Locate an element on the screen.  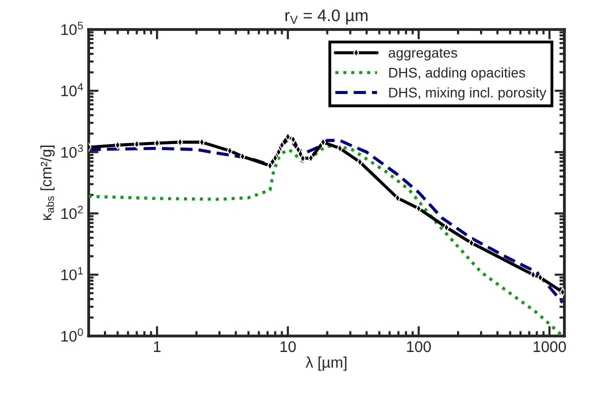
y-tick-label: 10$^{0}$ is located at coordinates (72, 335).